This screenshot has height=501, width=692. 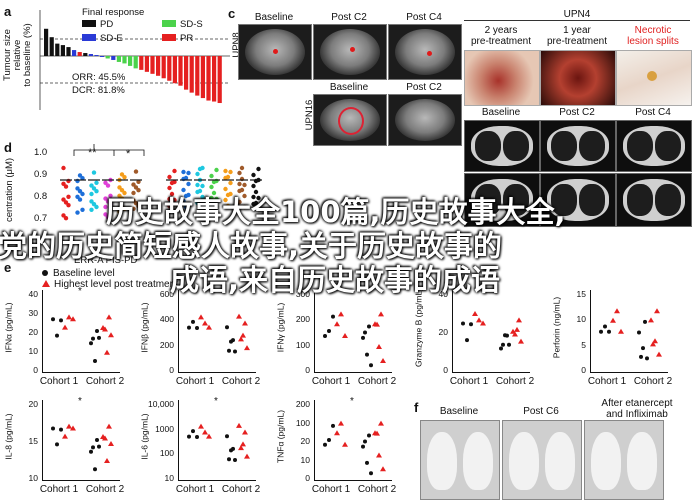 I want to click on cytokine-plot-ytick: 400, so click(x=166, y=319).